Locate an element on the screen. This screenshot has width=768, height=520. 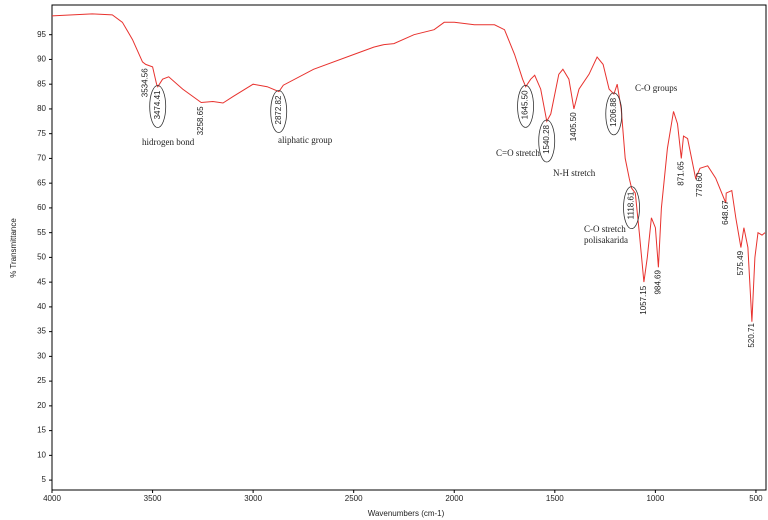
peak-label: 1405.50 is located at coordinates (573, 126).